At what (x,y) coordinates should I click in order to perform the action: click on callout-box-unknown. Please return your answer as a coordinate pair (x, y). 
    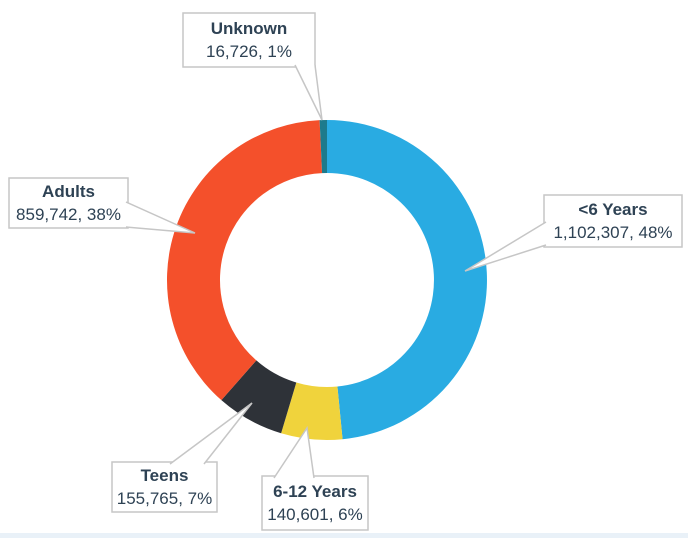
    Looking at the image, I should click on (249, 40).